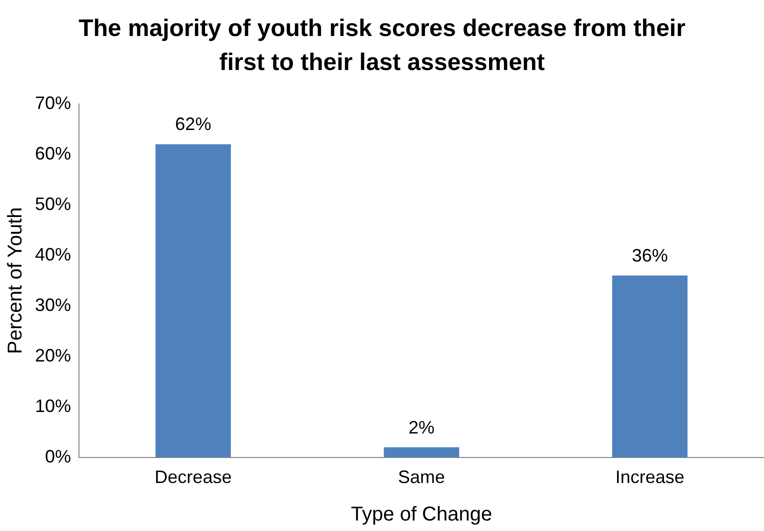 The width and height of the screenshot is (764, 531). What do you see at coordinates (53, 304) in the screenshot?
I see `y-tick-label: 30%` at bounding box center [53, 304].